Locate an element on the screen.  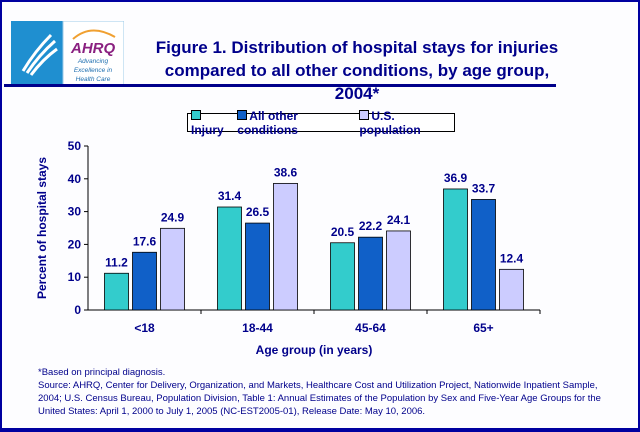
svg-text: Excellence in is located at coordinates (93, 70).